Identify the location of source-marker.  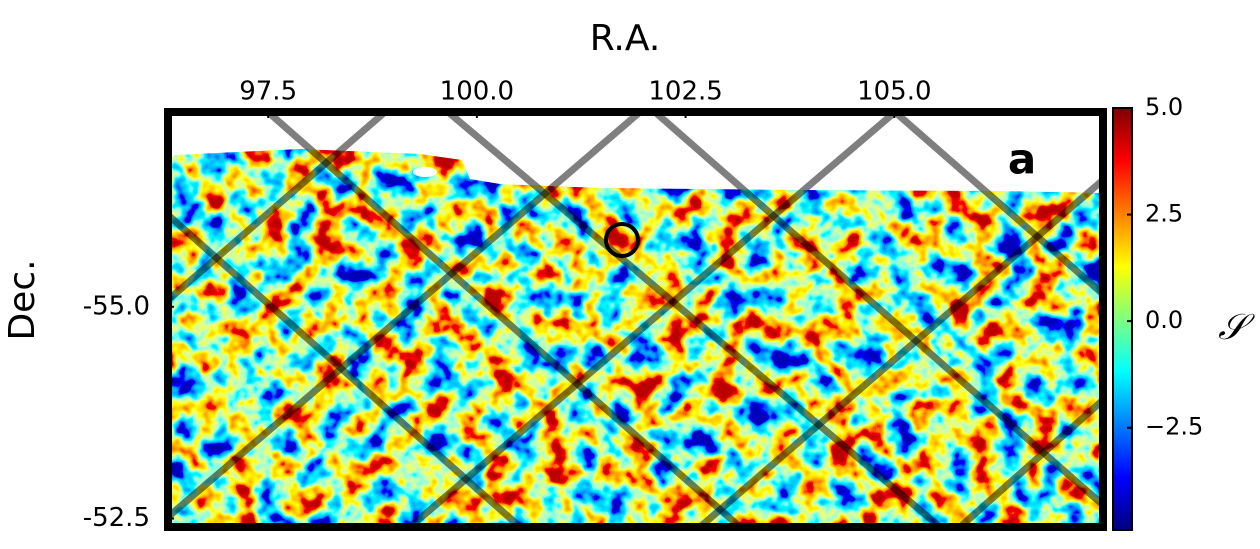
(622, 240).